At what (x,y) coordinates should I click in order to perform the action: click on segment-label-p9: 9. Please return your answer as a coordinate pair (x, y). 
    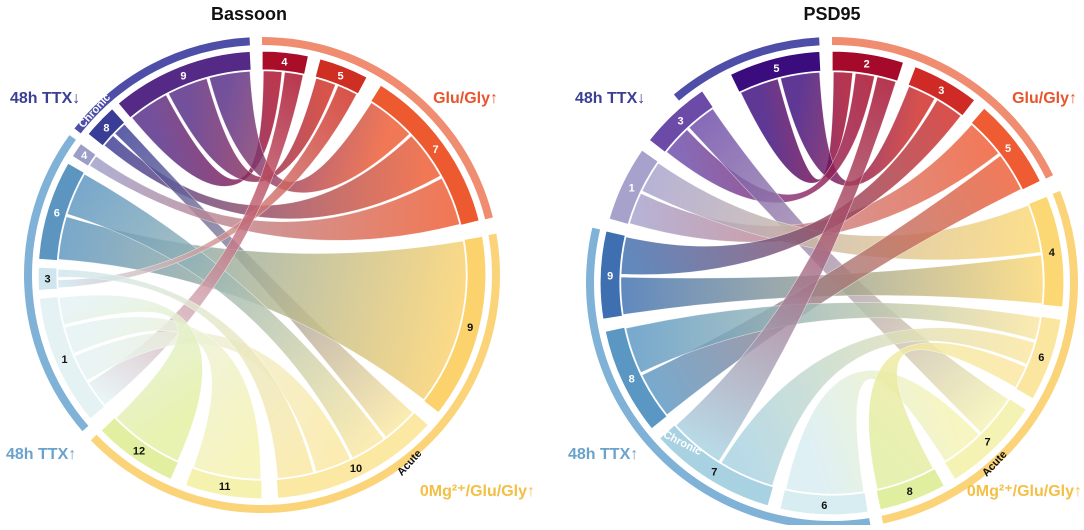
    Looking at the image, I should click on (610, 276).